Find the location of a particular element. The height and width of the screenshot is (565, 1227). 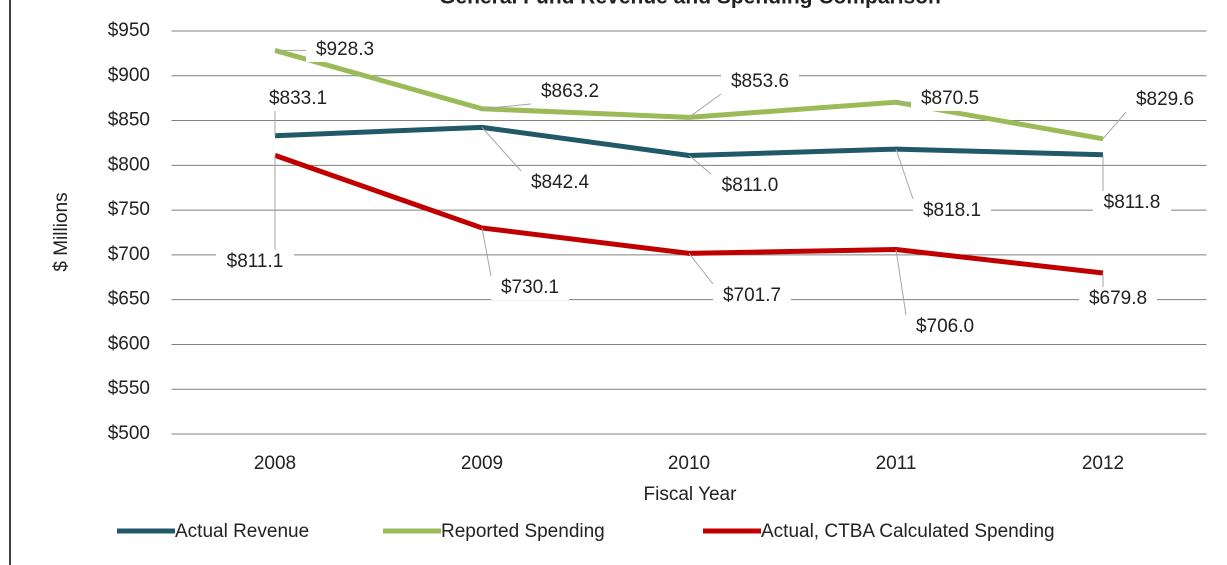

data-label: $811.1 is located at coordinates (255, 261).